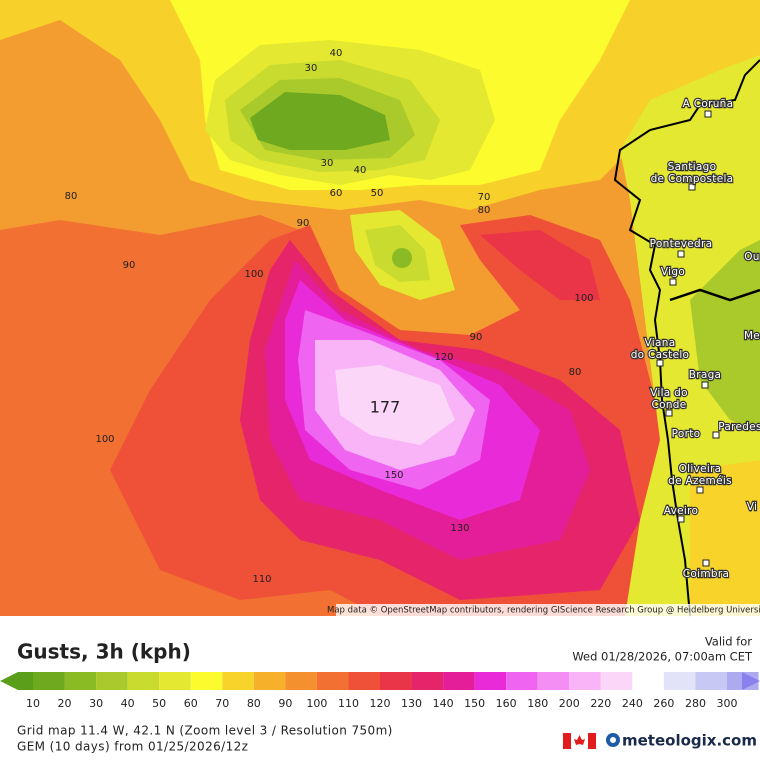 This screenshot has width=760, height=760. I want to click on legend-label: 10, so click(33, 703).